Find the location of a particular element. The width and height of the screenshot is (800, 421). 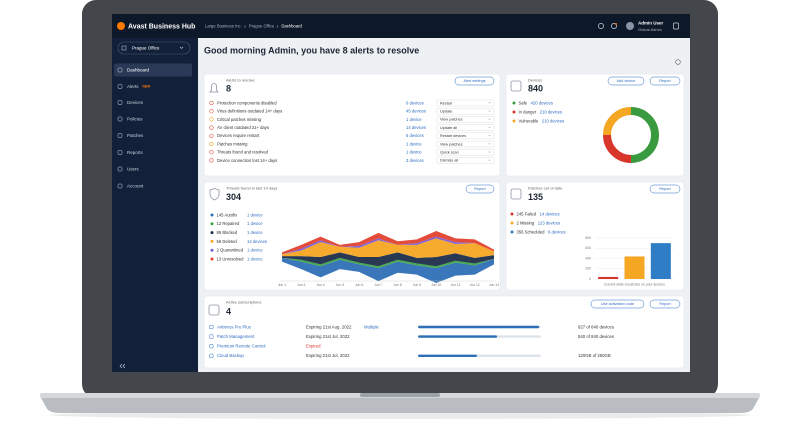

threat-devices: 14 devices is located at coordinates (257, 241).